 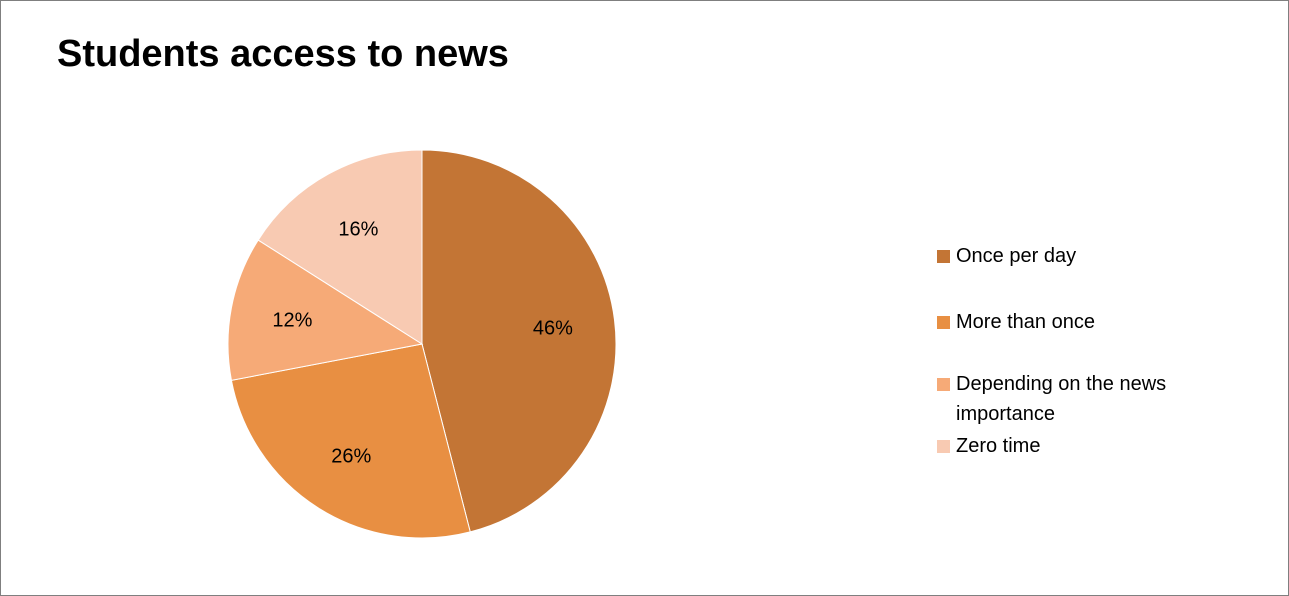 I want to click on legend-item-more-than-once: More than once, so click(x=1086, y=322).